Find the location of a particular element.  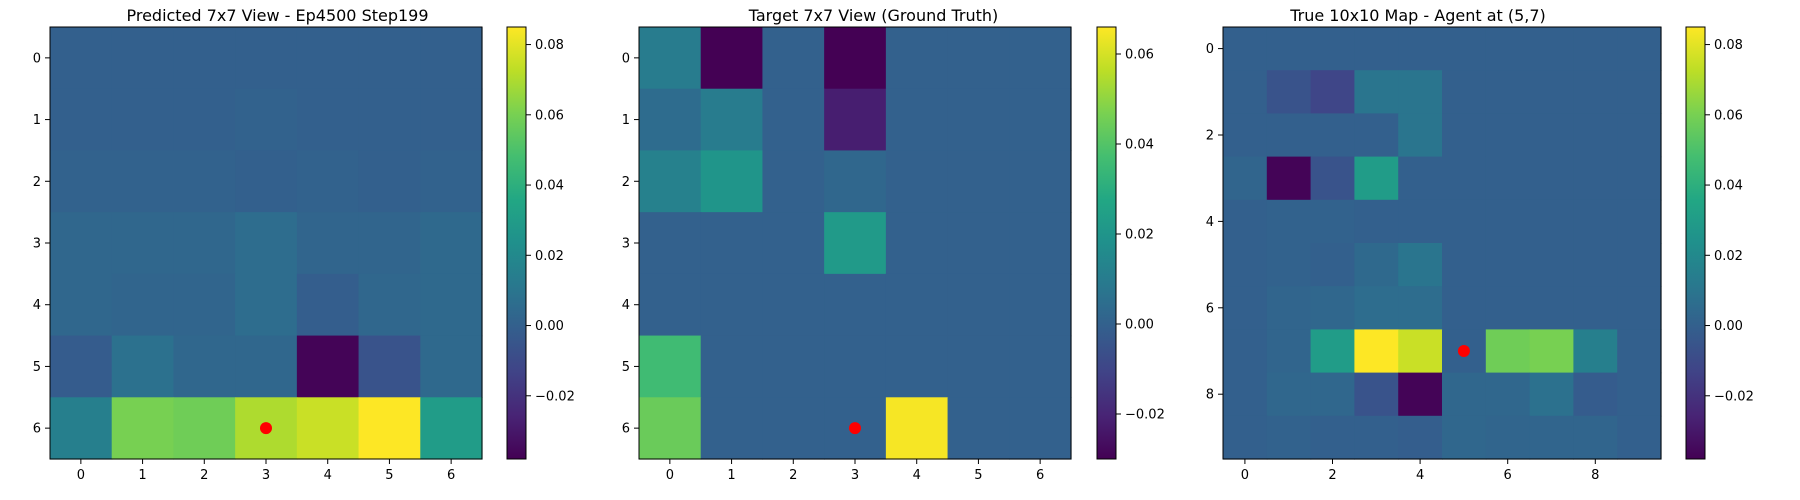

heatmap-cell-r3-c3 is located at coordinates (1376, 178).